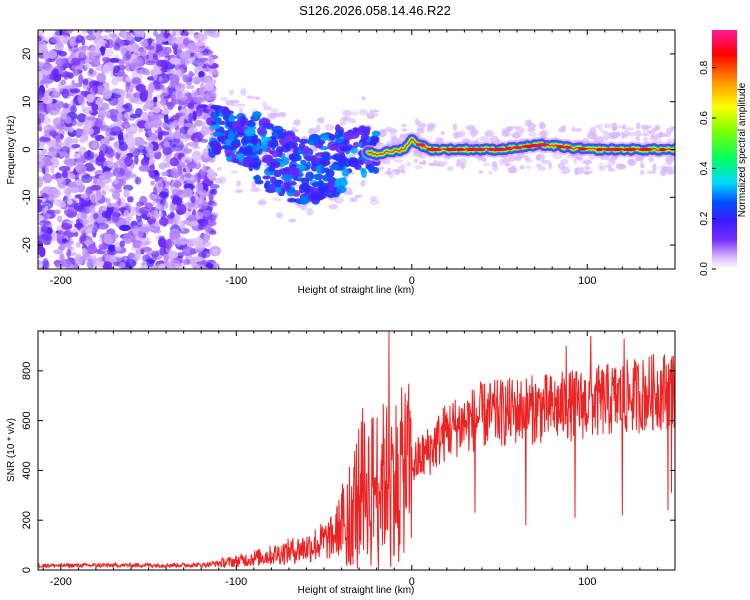 The image size is (750, 600). I want to click on x-tick-label: -100, so click(236, 281).